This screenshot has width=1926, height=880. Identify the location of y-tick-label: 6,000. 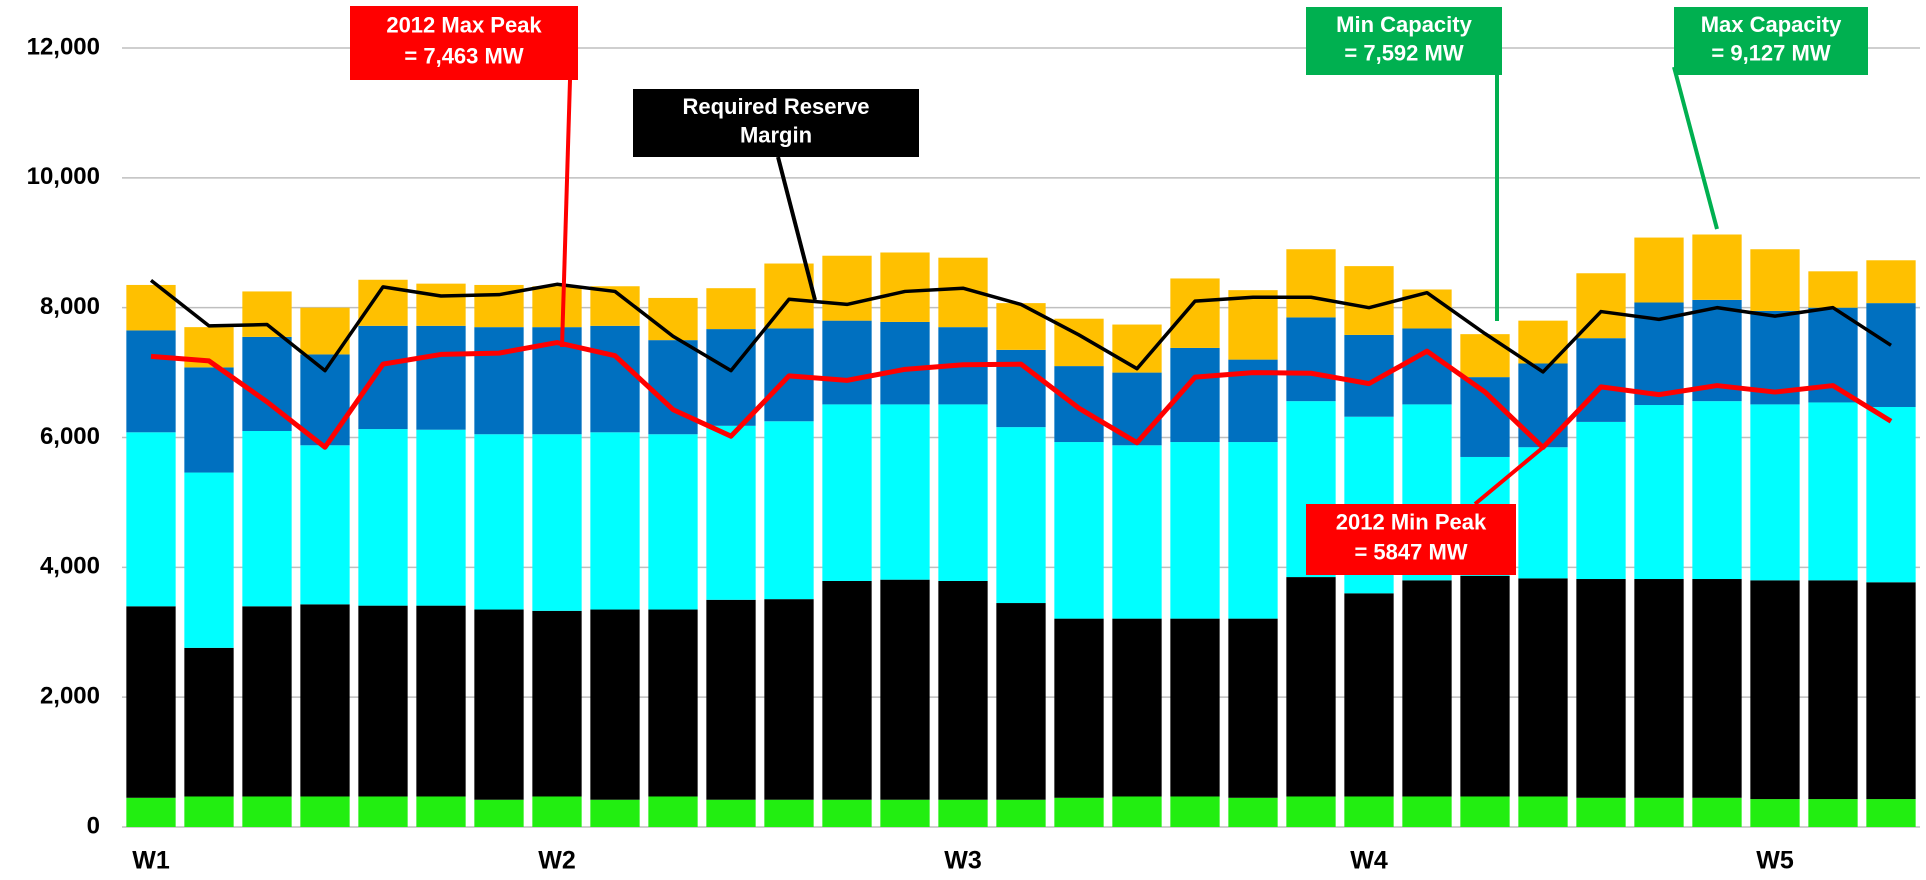
(70, 436).